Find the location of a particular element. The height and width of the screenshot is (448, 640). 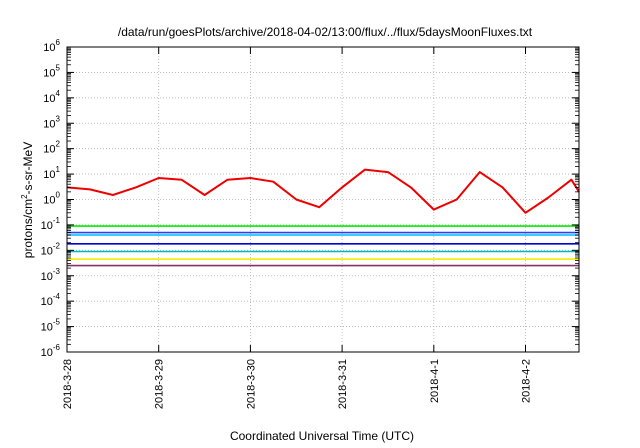

y-tick-label: 10³ is located at coordinates (51, 122).